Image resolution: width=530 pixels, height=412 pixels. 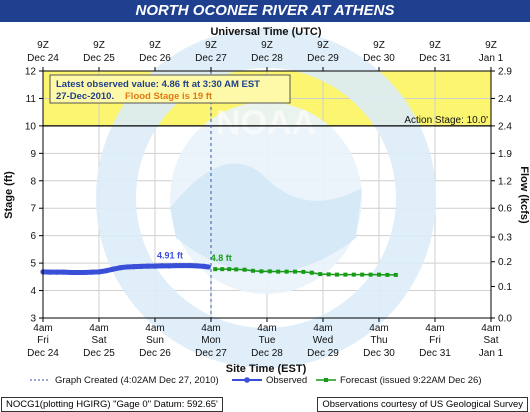 What do you see at coordinates (491, 58) in the screenshot?
I see `x-top-tick-date: Jan 1` at bounding box center [491, 58].